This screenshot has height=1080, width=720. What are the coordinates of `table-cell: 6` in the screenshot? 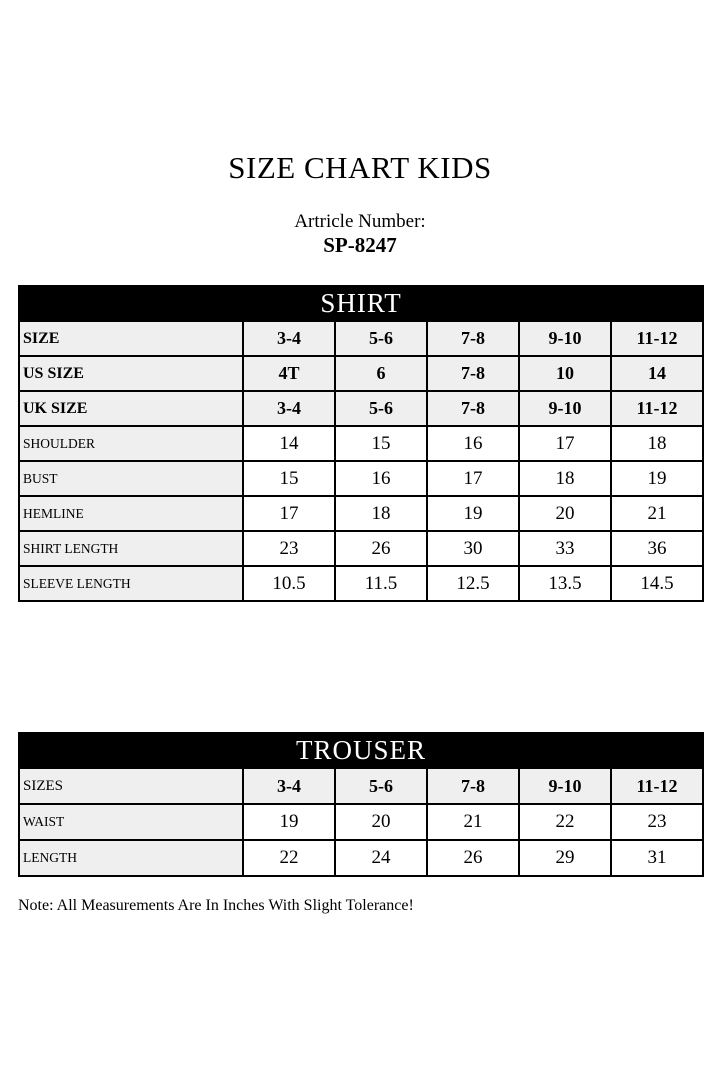 It's located at (381, 373).